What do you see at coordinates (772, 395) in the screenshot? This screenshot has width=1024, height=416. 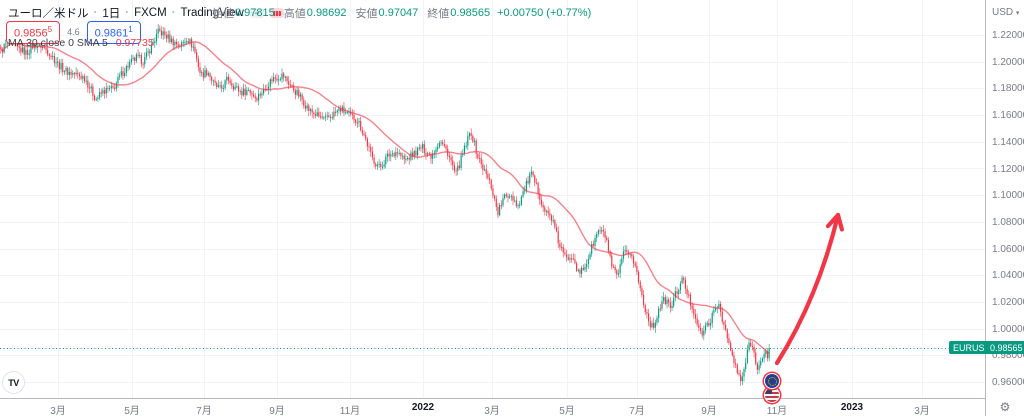 I see `us-flag-icon` at bounding box center [772, 395].